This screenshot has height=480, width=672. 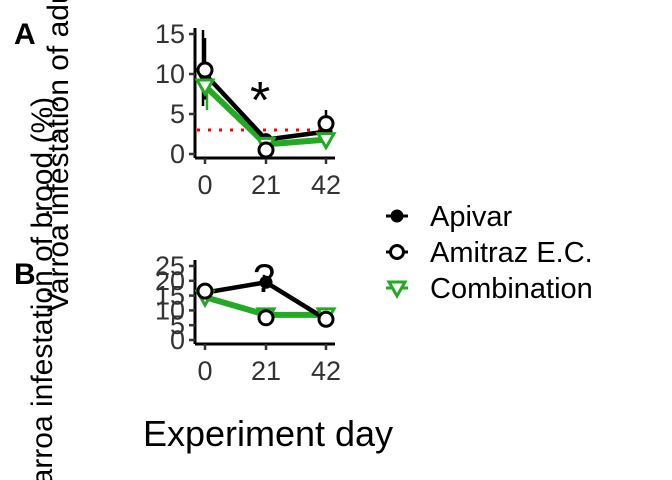 What do you see at coordinates (397, 290) in the screenshot?
I see `legend-marker-open-triangle` at bounding box center [397, 290].